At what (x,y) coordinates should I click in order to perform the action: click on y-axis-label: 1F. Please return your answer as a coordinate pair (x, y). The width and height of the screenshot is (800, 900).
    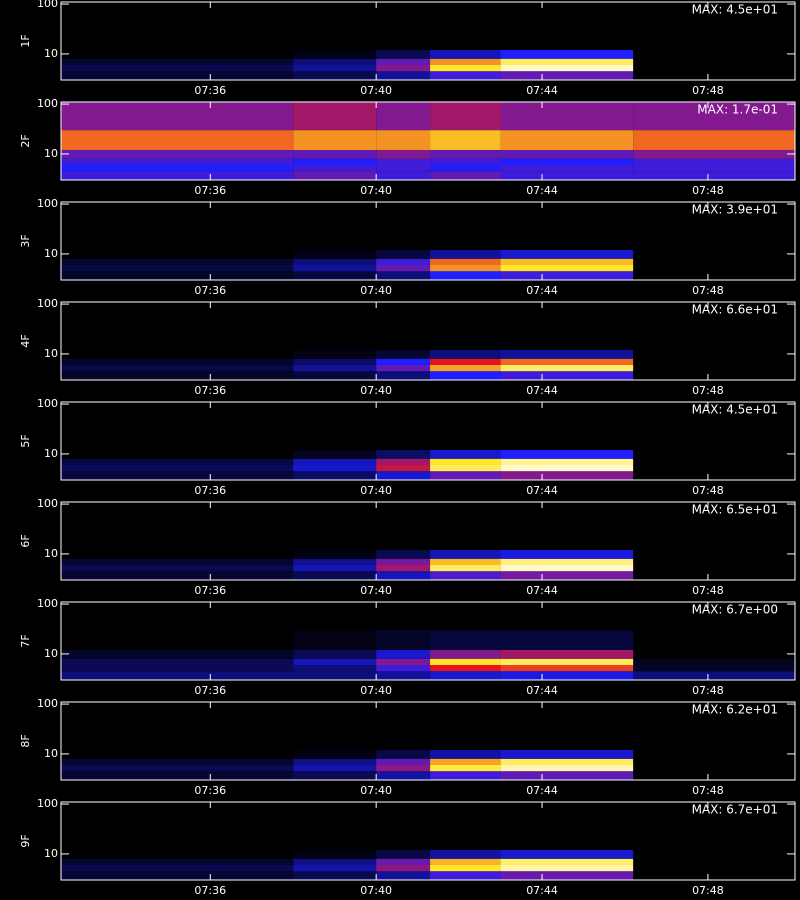
    Looking at the image, I should click on (25, 40).